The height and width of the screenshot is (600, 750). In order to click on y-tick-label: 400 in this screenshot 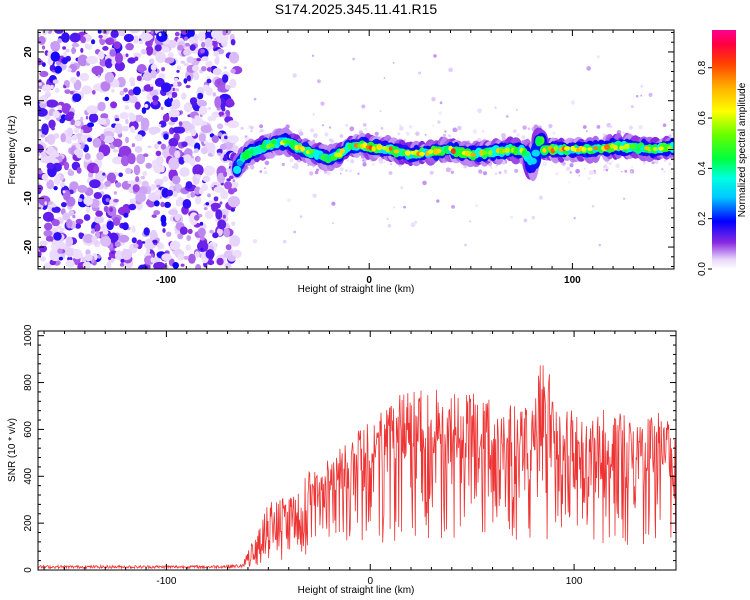, I will do `click(28, 475)`.